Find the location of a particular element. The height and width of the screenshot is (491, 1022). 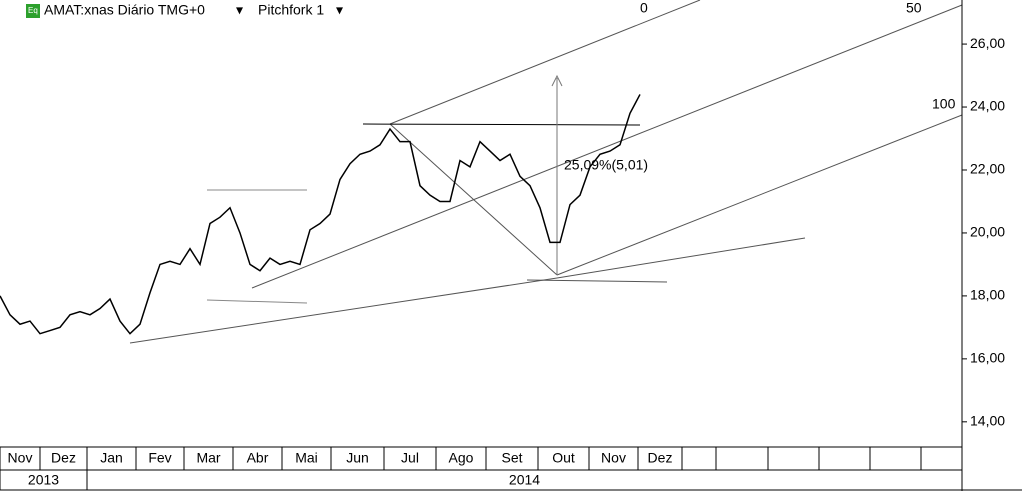

x-tick-label: Mar is located at coordinates (208, 458).